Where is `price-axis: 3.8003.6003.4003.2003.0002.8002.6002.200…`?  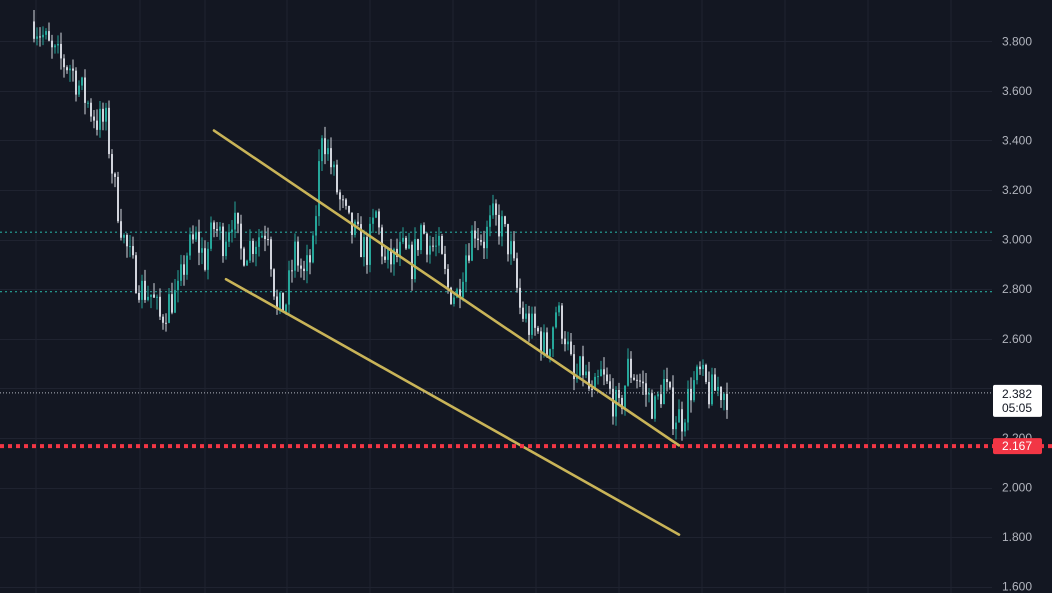
price-axis: 3.8003.6003.4003.2003.0002.8002.6002.200… is located at coordinates (1017, 313).